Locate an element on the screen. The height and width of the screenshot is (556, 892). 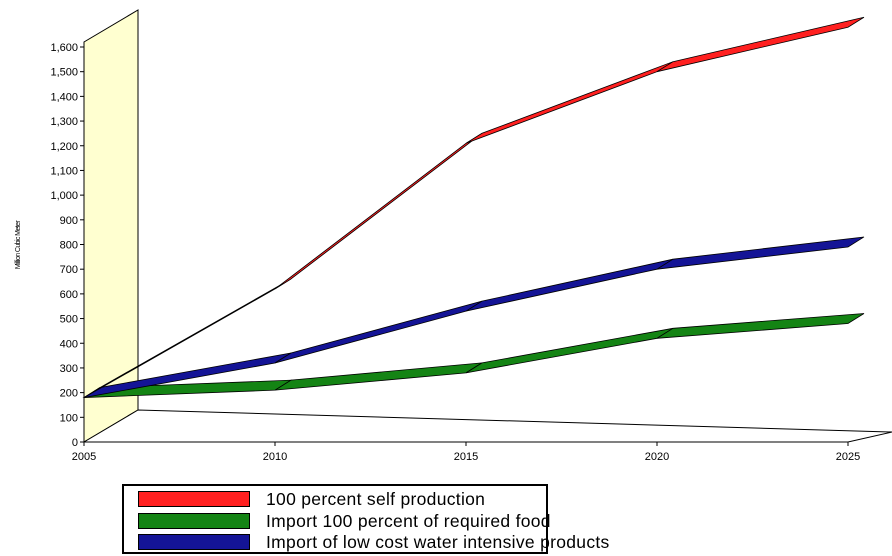
legend-swatch-import-products is located at coordinates (194, 542).